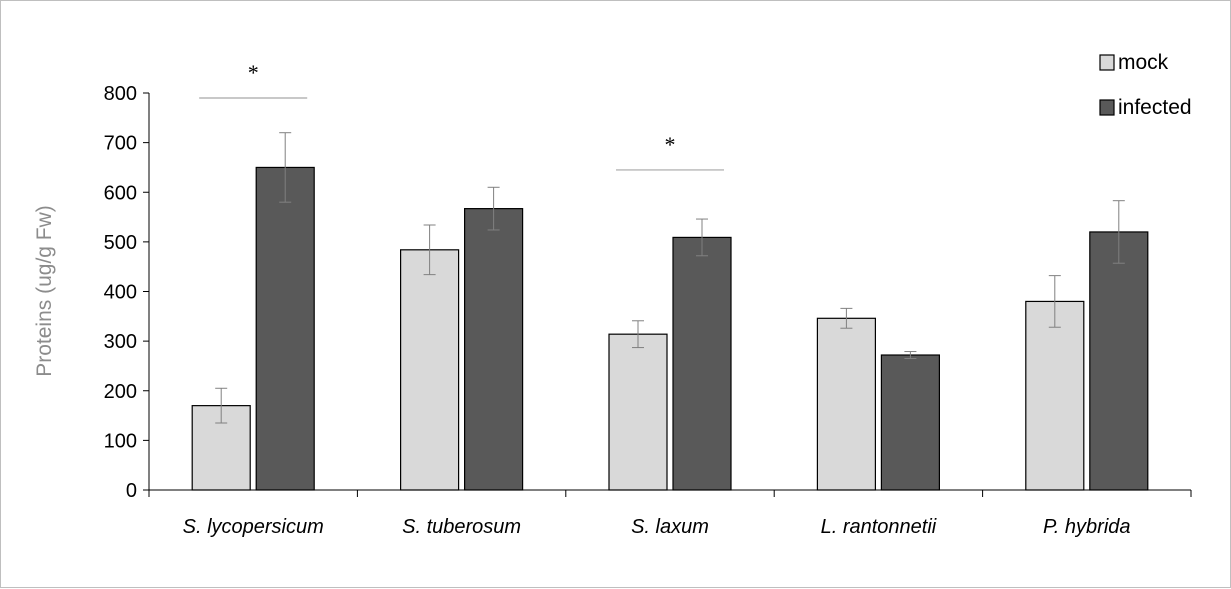 This screenshot has width=1231, height=589. I want to click on x-category-label: S. laxum, so click(670, 527).